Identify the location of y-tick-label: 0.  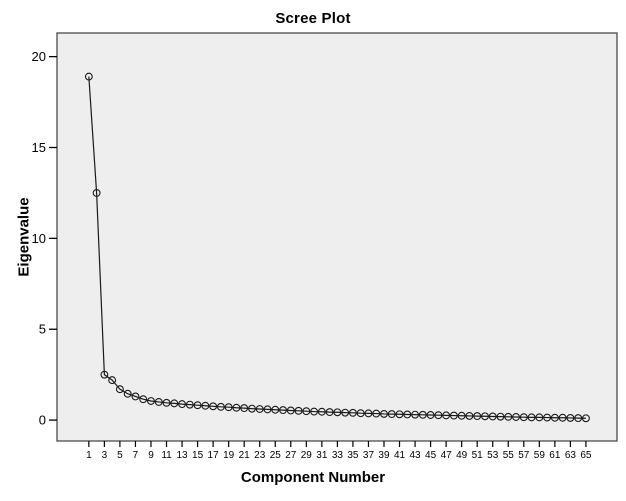
(42, 420).